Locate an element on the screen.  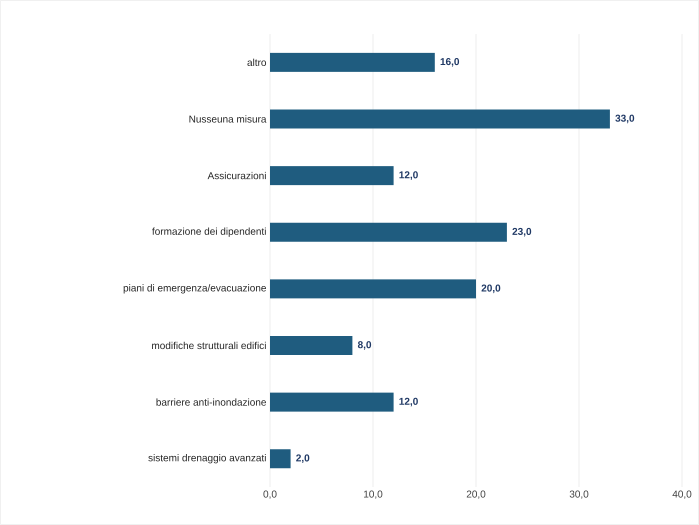
data-label: 2,0 is located at coordinates (303, 458).